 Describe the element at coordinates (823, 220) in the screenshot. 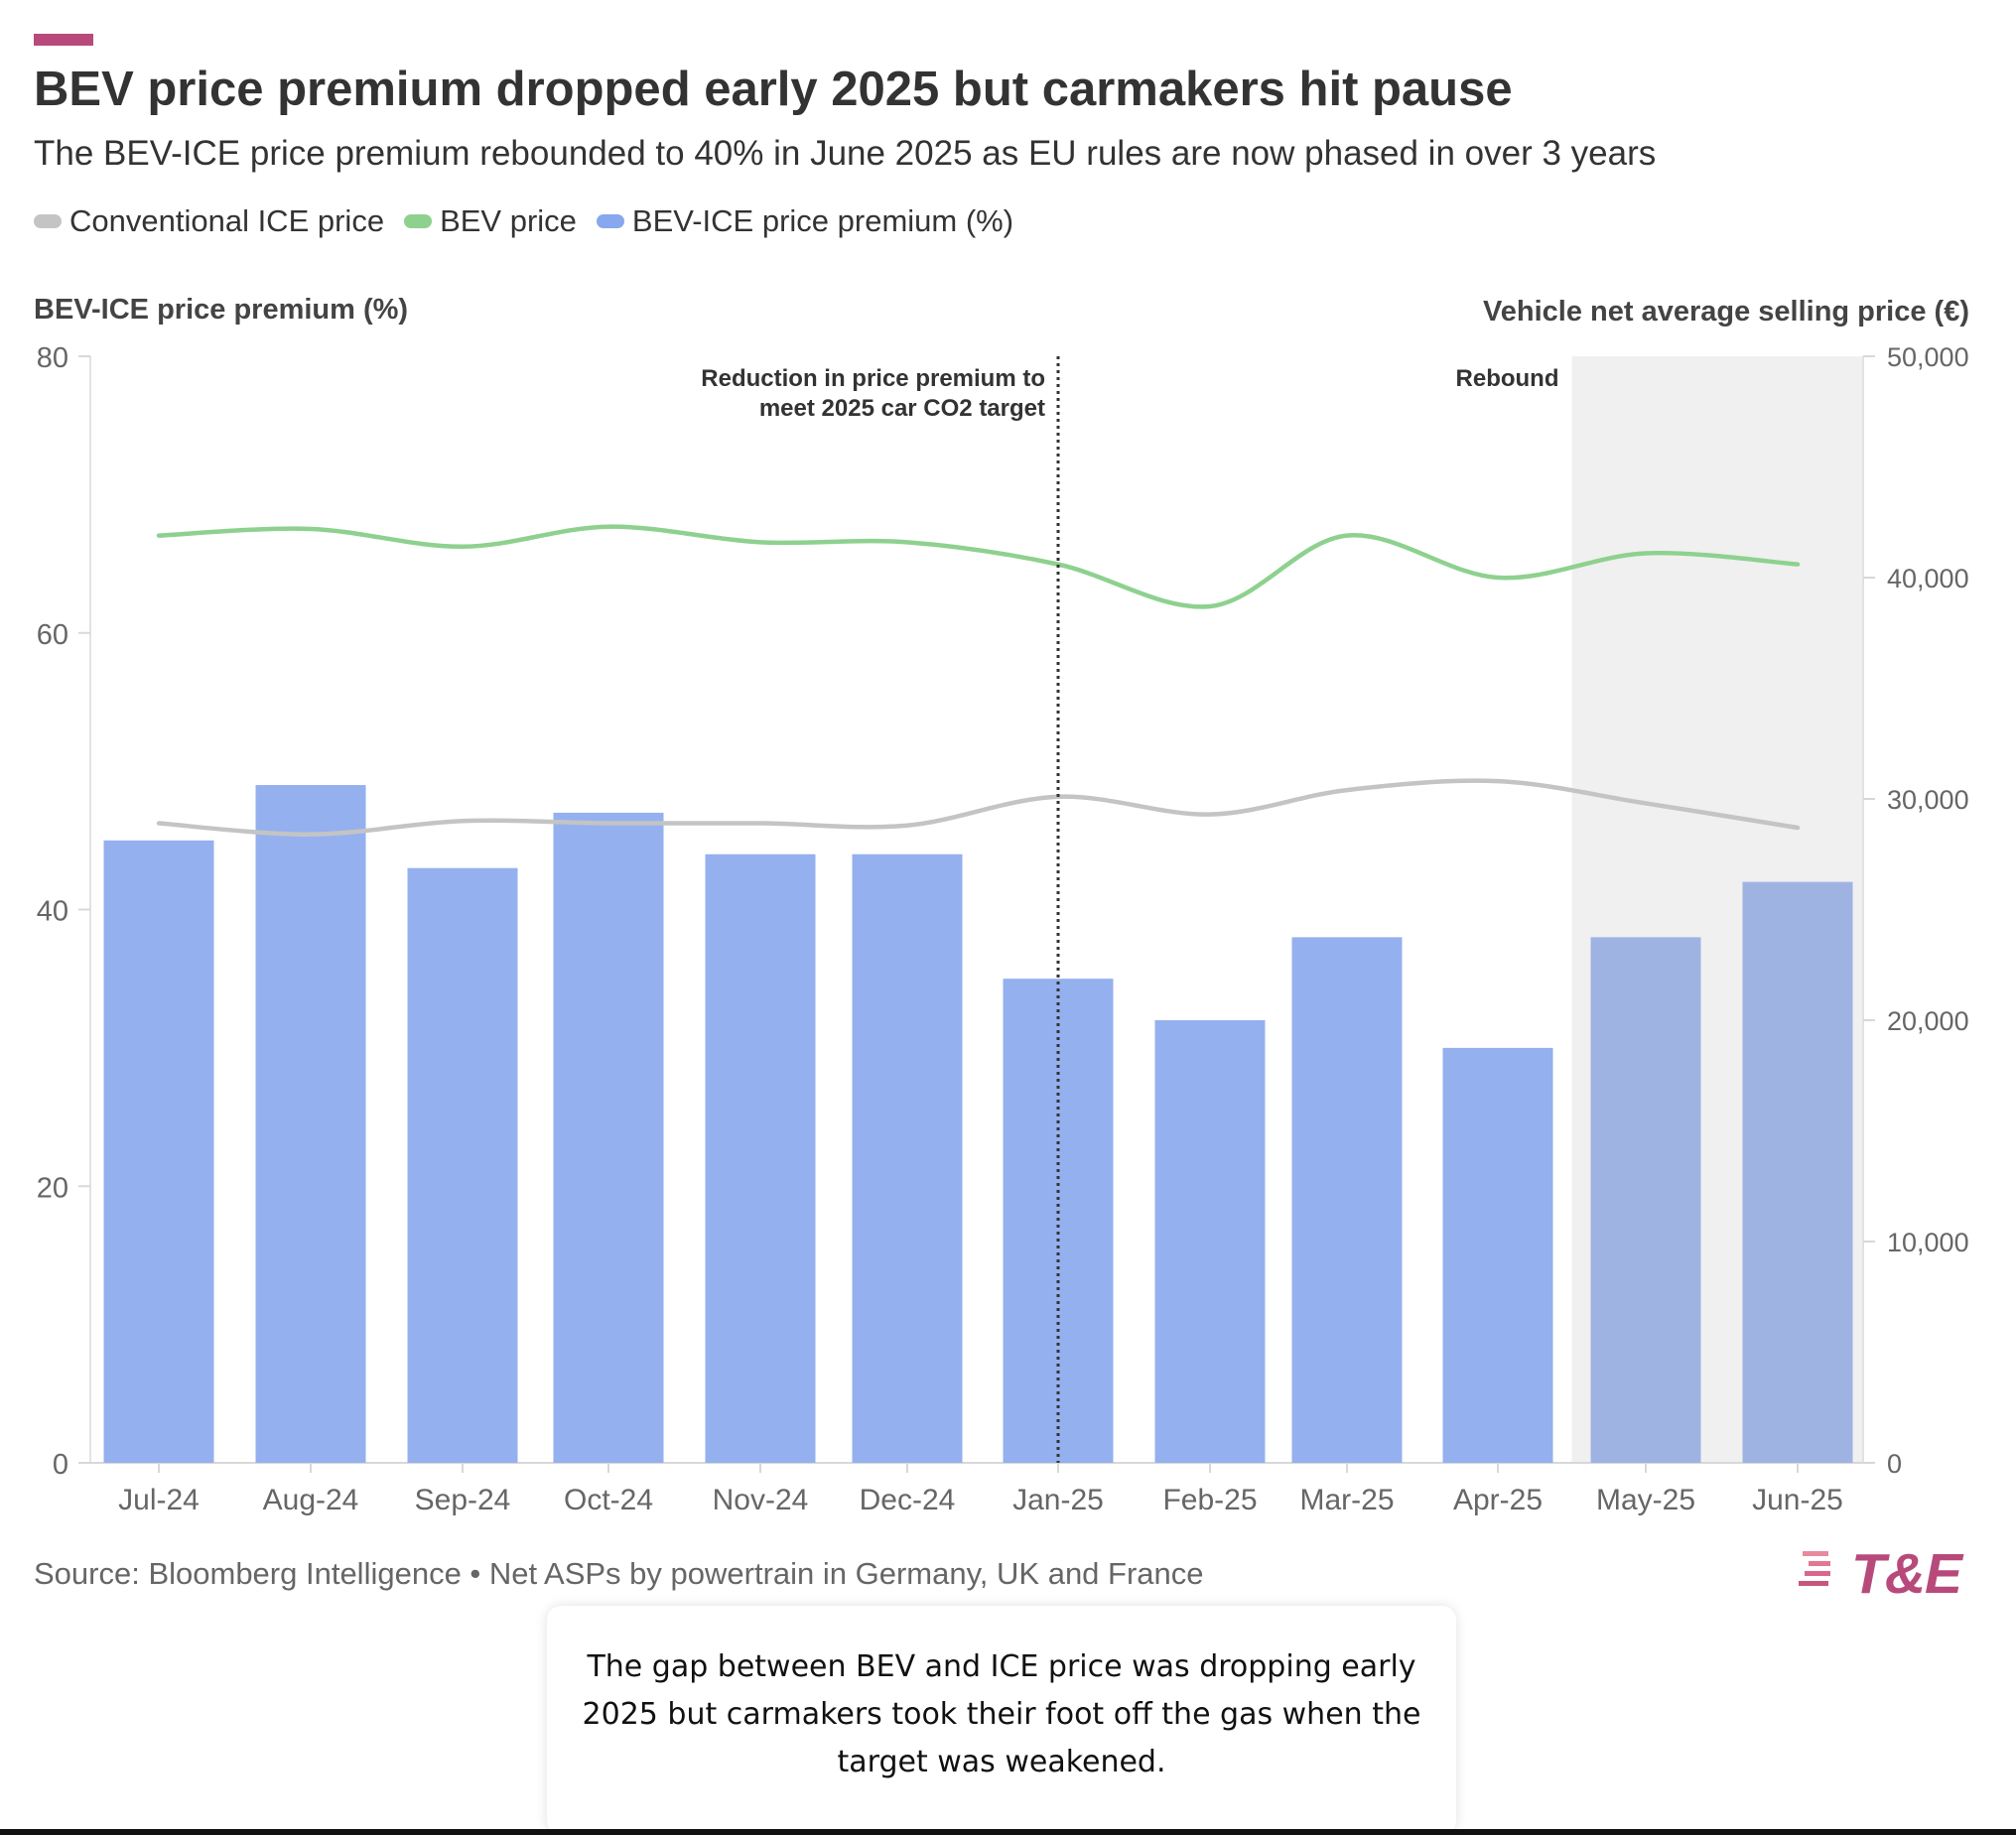

I see `legend-label-premium: BEV-ICE price premium (%)` at that location.